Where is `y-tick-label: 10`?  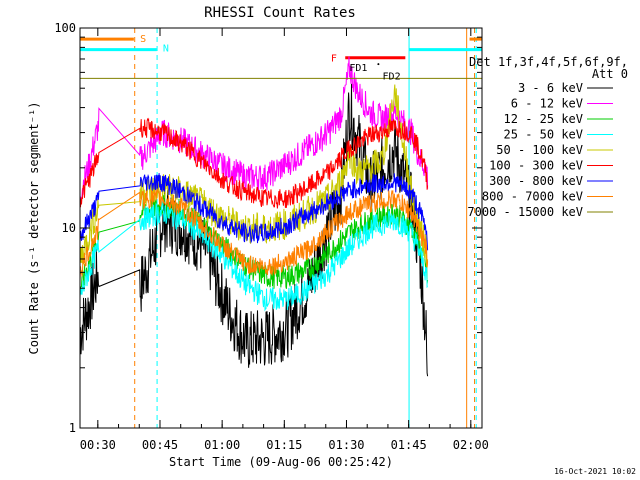
y-tick-label: 10 is located at coordinates (69, 228).